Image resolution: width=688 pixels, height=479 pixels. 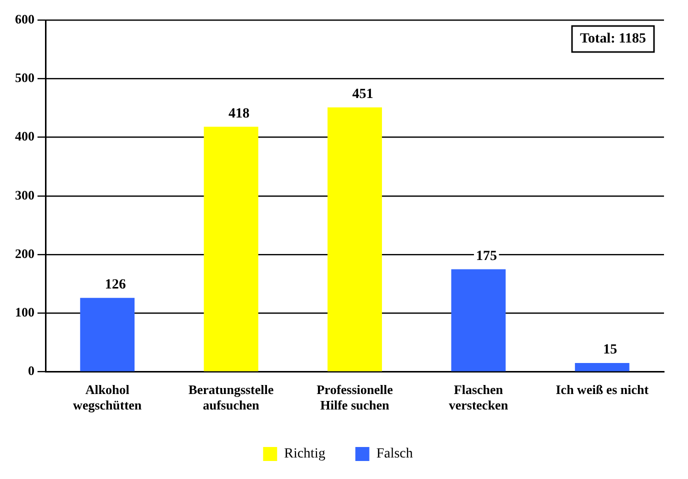 I want to click on x-tick-label: Ich weiß es nicht, so click(x=603, y=389).